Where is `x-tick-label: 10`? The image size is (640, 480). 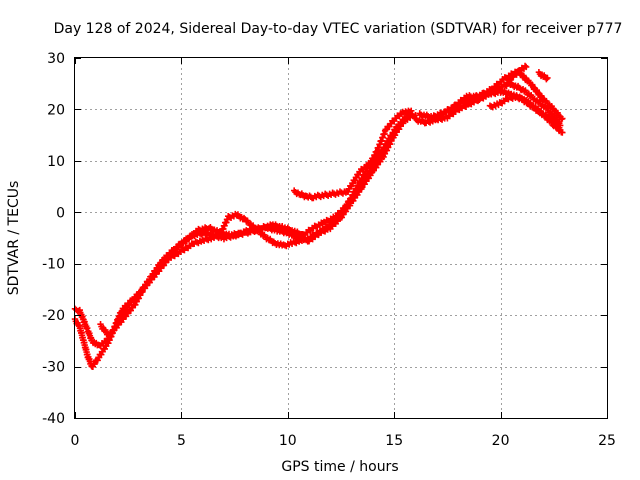
x-tick-label: 10 is located at coordinates (288, 441).